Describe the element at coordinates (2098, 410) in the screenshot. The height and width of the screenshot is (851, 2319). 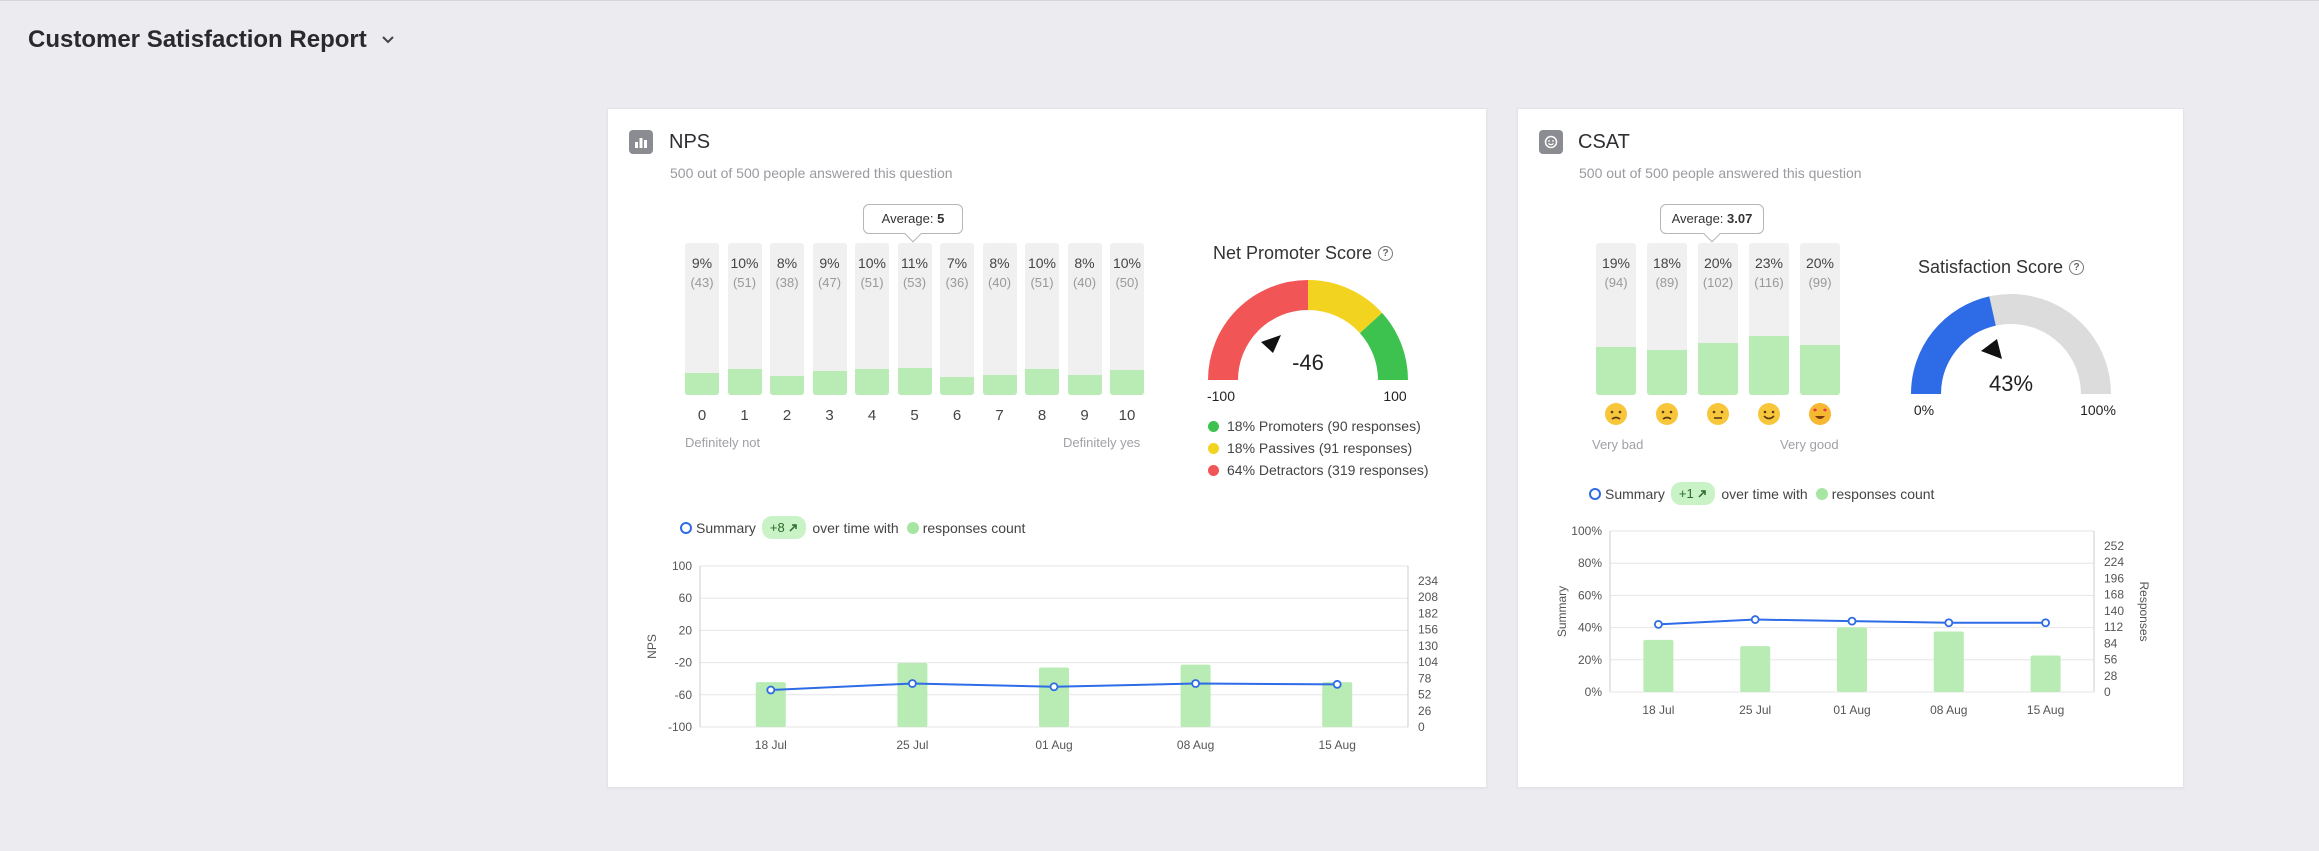
I see `gauge-max-label: 100%` at that location.